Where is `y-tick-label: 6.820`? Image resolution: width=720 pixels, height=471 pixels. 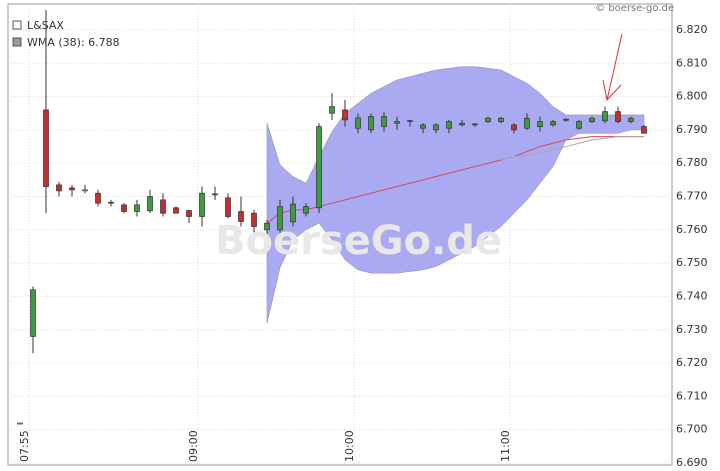
y-tick-label: 6.820 is located at coordinates (692, 29).